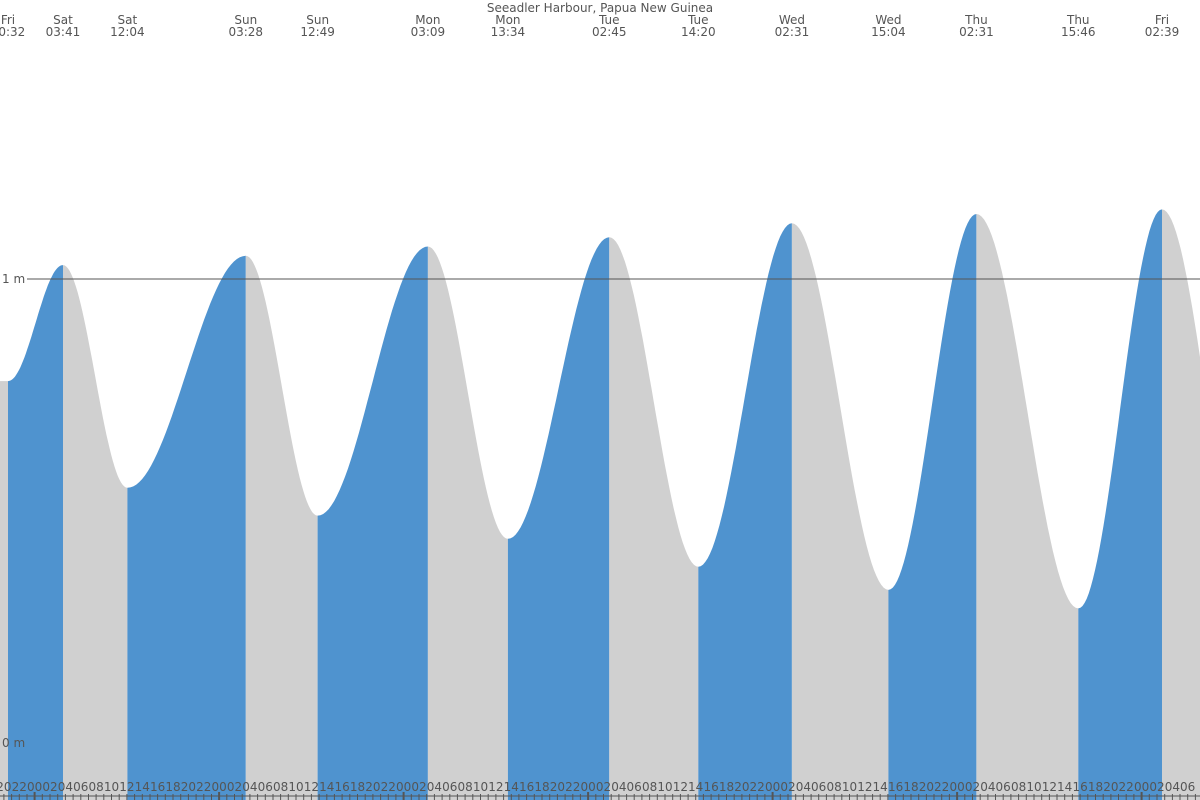 The width and height of the screenshot is (1200, 800). Describe the element at coordinates (508, 32) in the screenshot. I see `extreme-time-label: 13:34` at that location.